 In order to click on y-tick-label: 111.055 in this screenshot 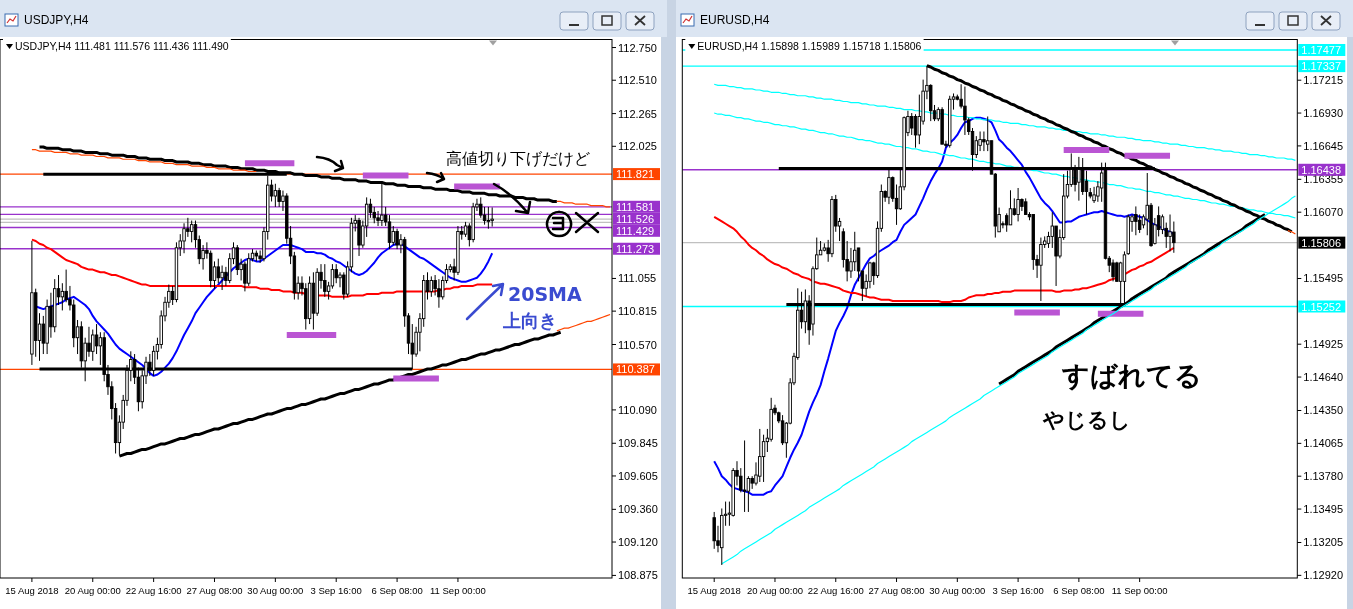, I will do `click(637, 278)`.